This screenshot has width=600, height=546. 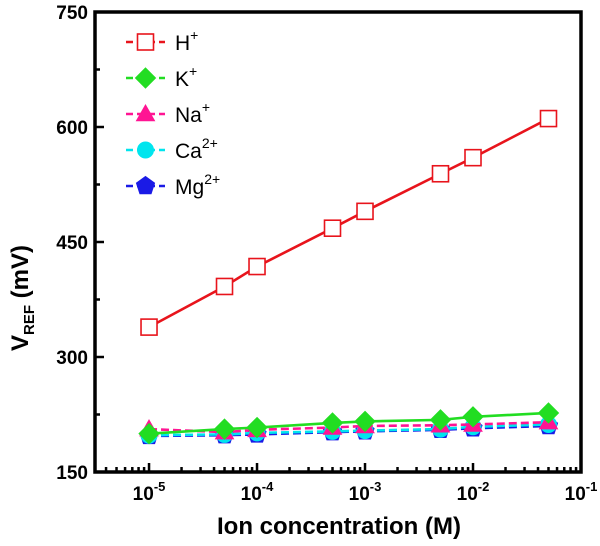 I want to click on y-axis-title-group: VREF (mV), so click(x=22, y=298).